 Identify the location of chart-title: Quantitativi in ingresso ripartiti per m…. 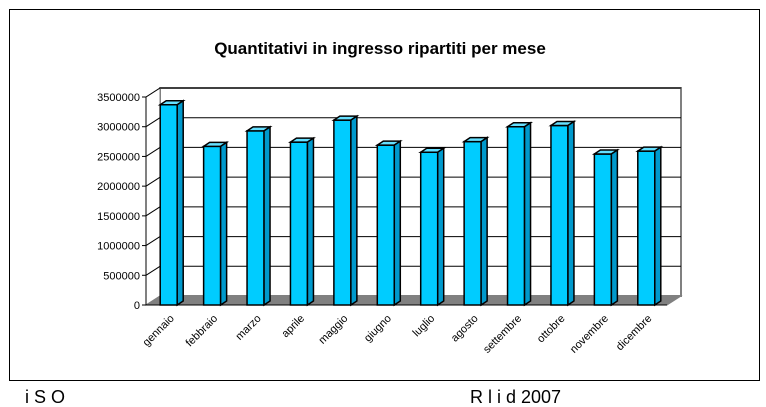
(380, 48).